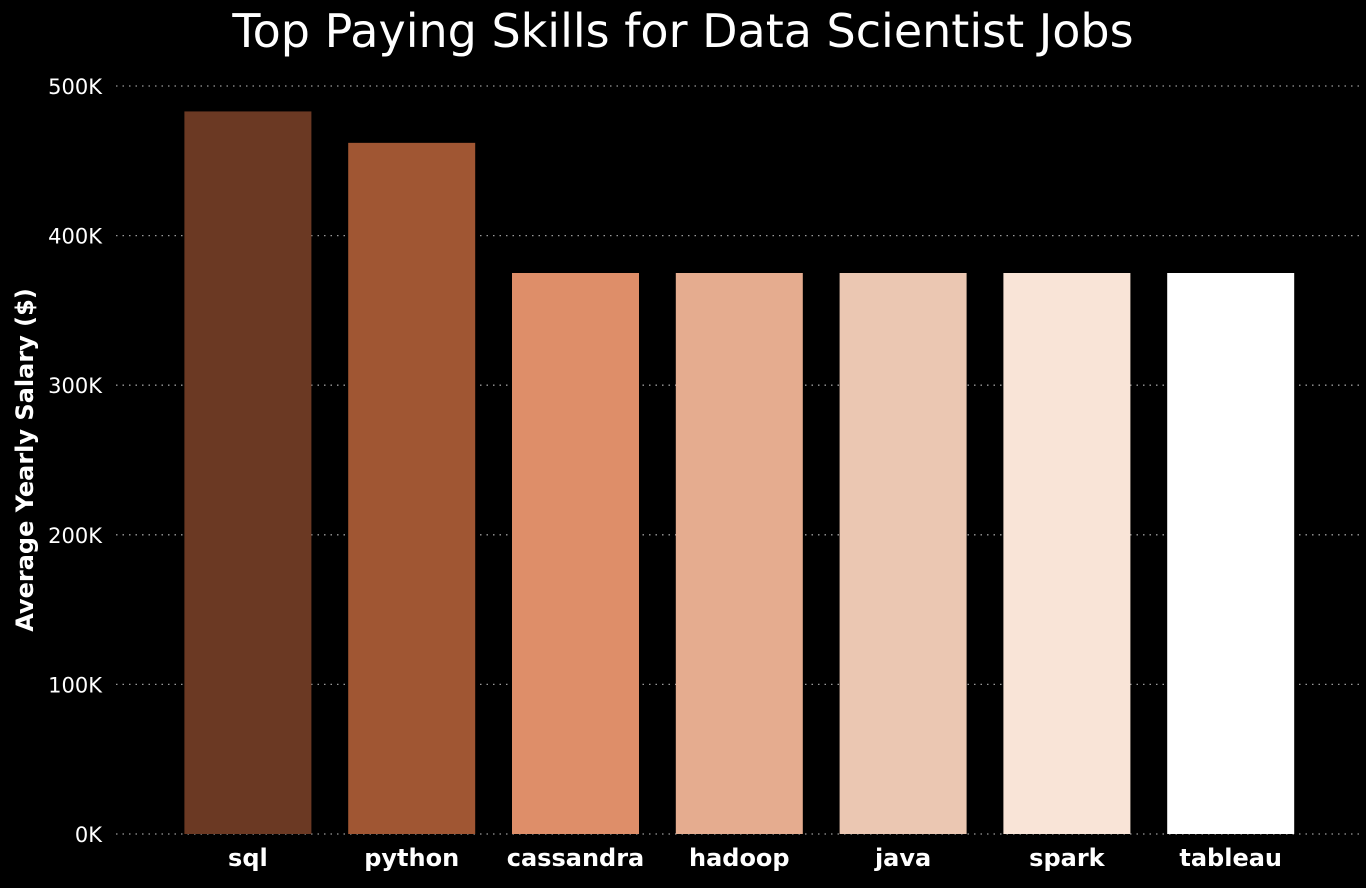  I want to click on bar-sql, so click(248, 472).